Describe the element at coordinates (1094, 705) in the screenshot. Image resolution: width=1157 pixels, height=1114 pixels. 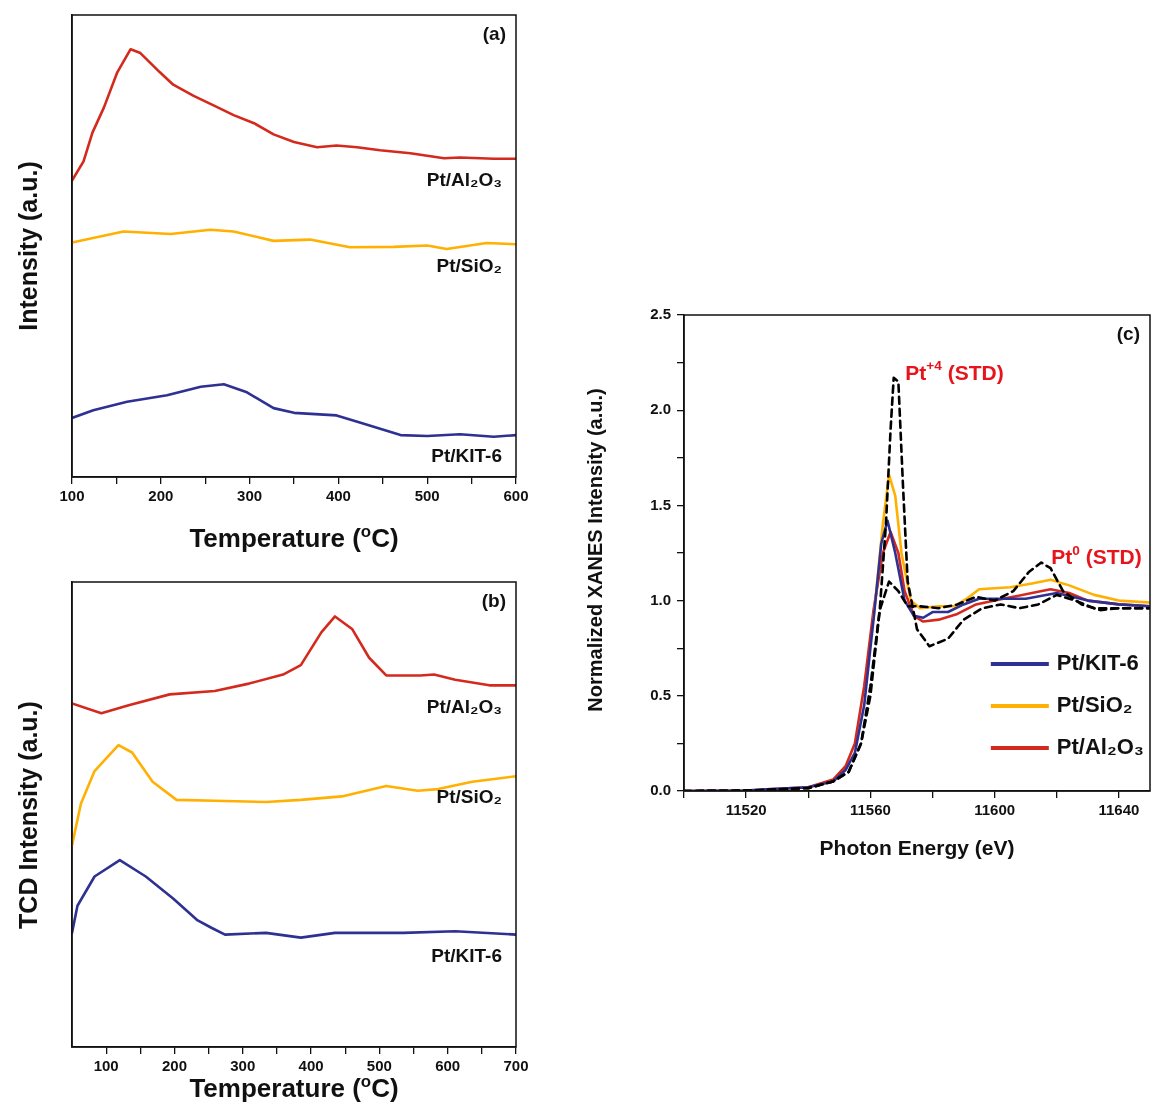
I see `legend-label: Pt/SiO₂` at that location.